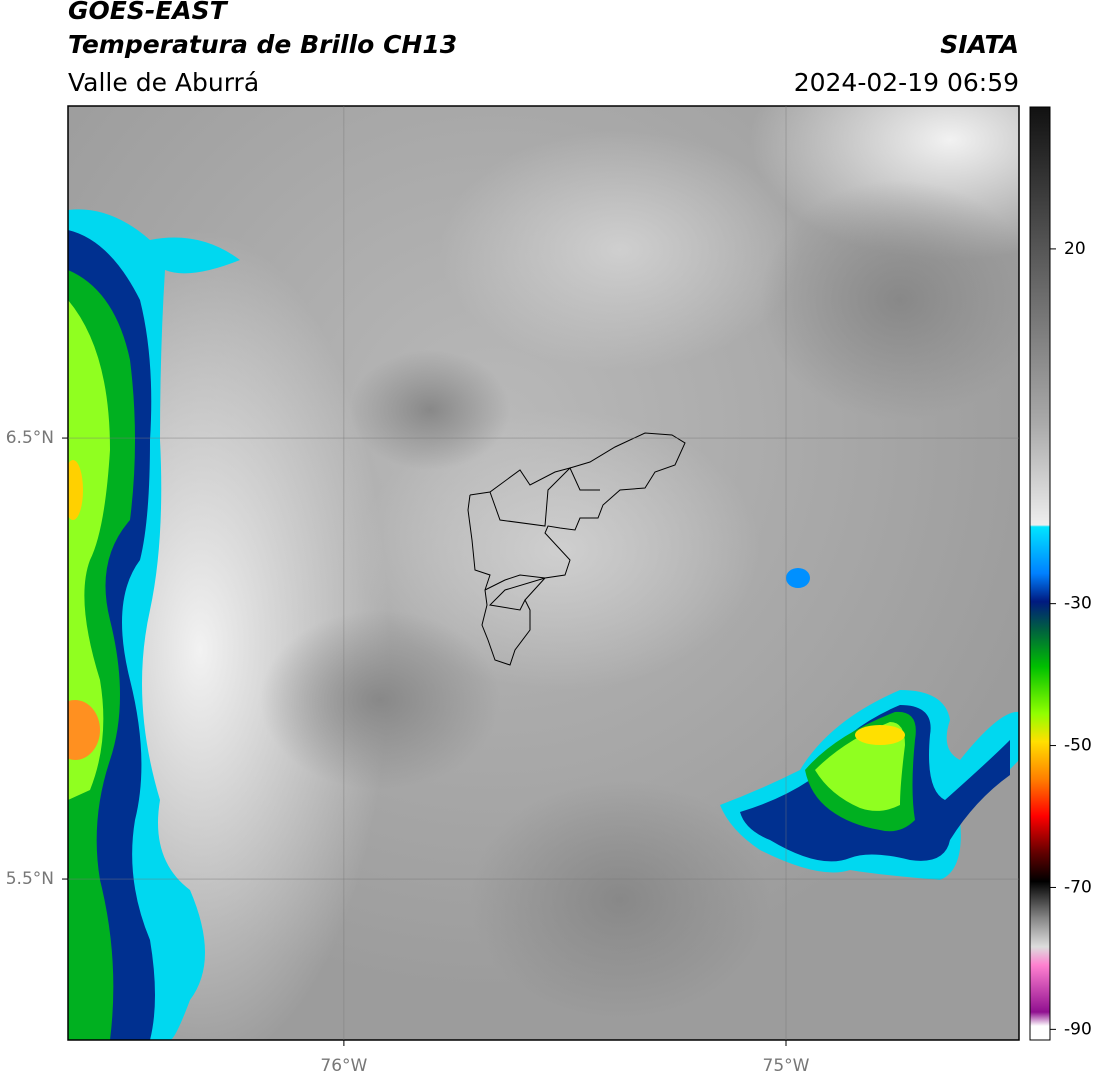 The width and height of the screenshot is (1094, 1082). Describe the element at coordinates (262, 44) in the screenshot. I see `subtitle: Temperatura de Brillo CH13` at that location.